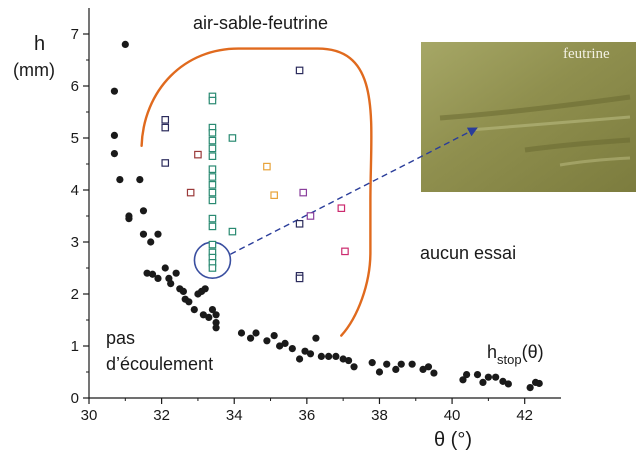 This screenshot has width=636, height=456. What do you see at coordinates (453, 440) in the screenshot?
I see `x-axis-title: θ (°)` at bounding box center [453, 440].